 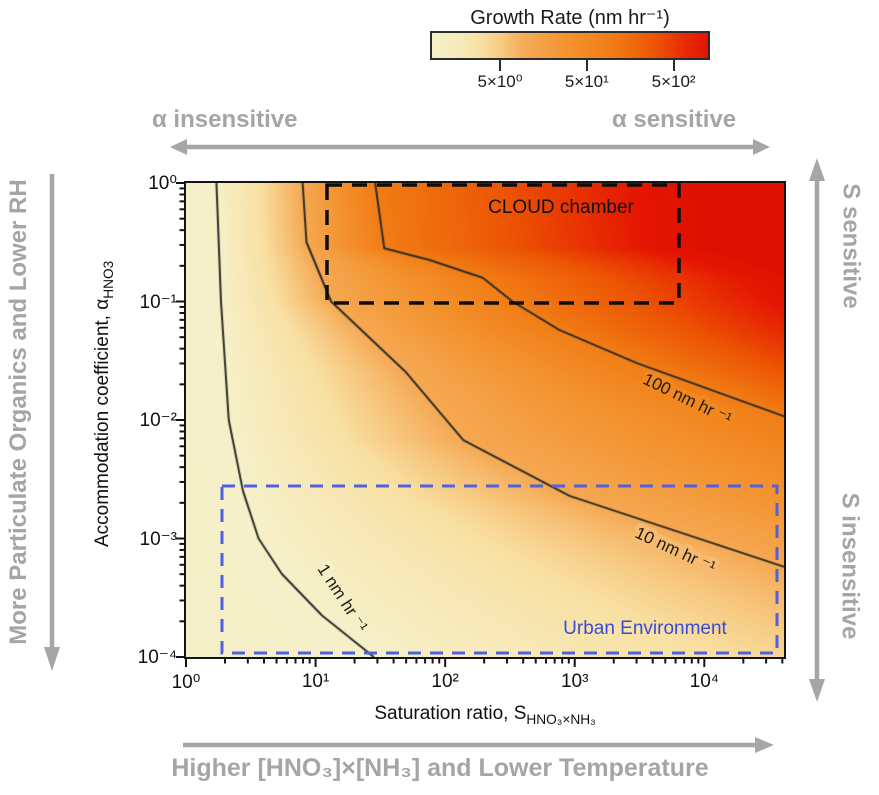 I want to click on x-axis-title: Saturation ratio, SHNO₃×NH₃, so click(x=485, y=715).